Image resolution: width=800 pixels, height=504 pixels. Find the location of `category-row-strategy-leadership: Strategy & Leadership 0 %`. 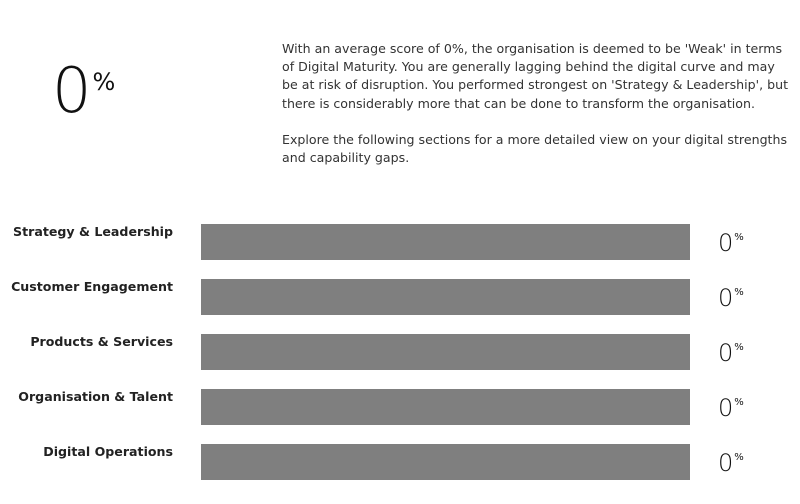

category-row-strategy-leadership: Strategy & Leadership 0 % is located at coordinates (400, 249).